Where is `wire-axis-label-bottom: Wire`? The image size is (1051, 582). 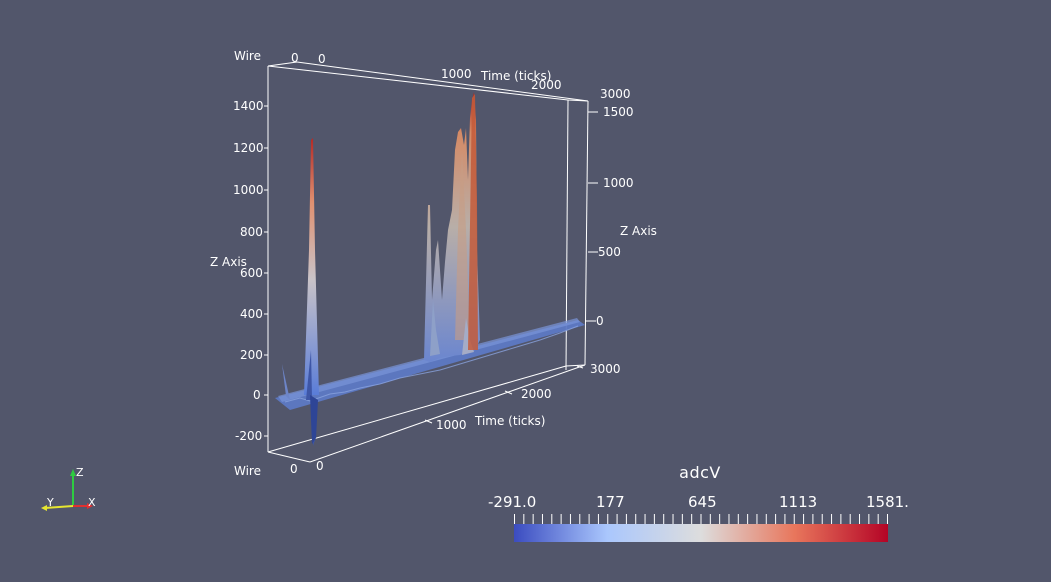 wire-axis-label-bottom: Wire is located at coordinates (247, 471).